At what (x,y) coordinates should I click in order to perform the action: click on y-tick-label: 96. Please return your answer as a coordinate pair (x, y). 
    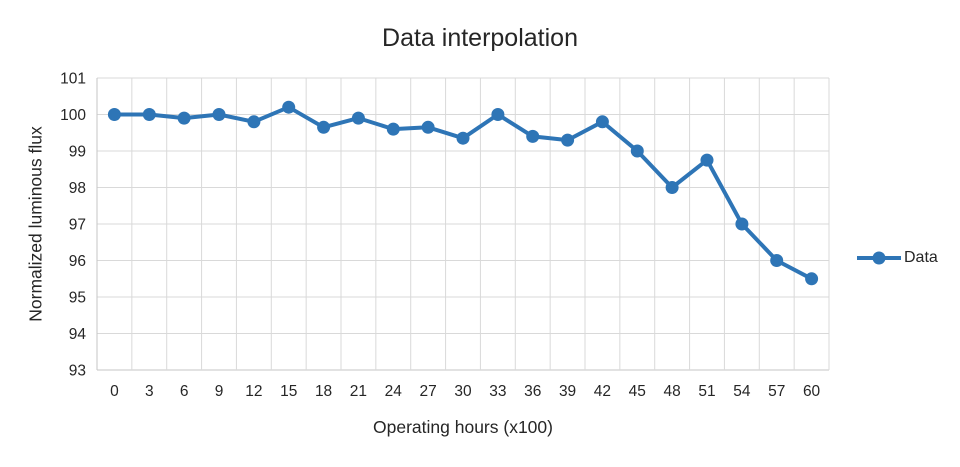
    Looking at the image, I should click on (77, 261).